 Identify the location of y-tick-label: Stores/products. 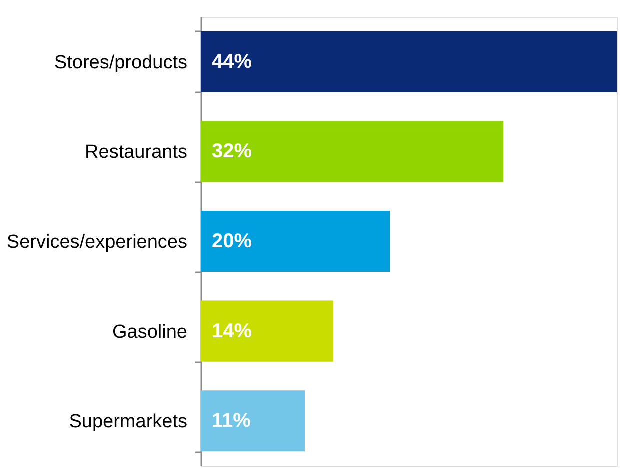
(121, 63).